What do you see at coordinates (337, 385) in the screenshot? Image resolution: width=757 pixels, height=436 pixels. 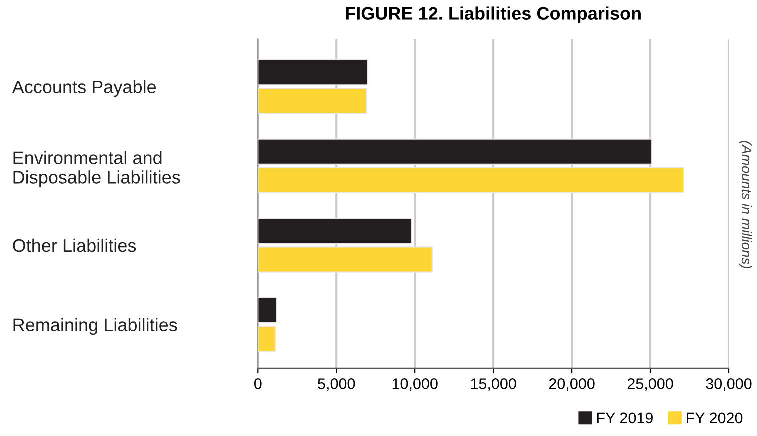 I see `x-tick-label: 5,000` at bounding box center [337, 385].